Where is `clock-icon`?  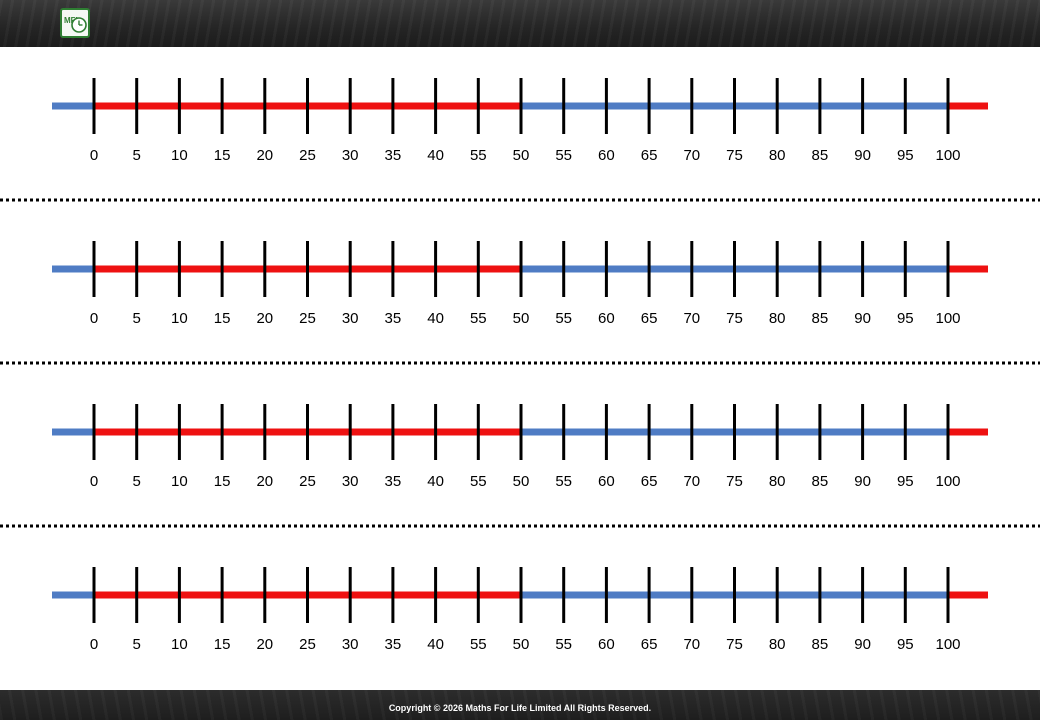
clock-icon is located at coordinates (79, 25).